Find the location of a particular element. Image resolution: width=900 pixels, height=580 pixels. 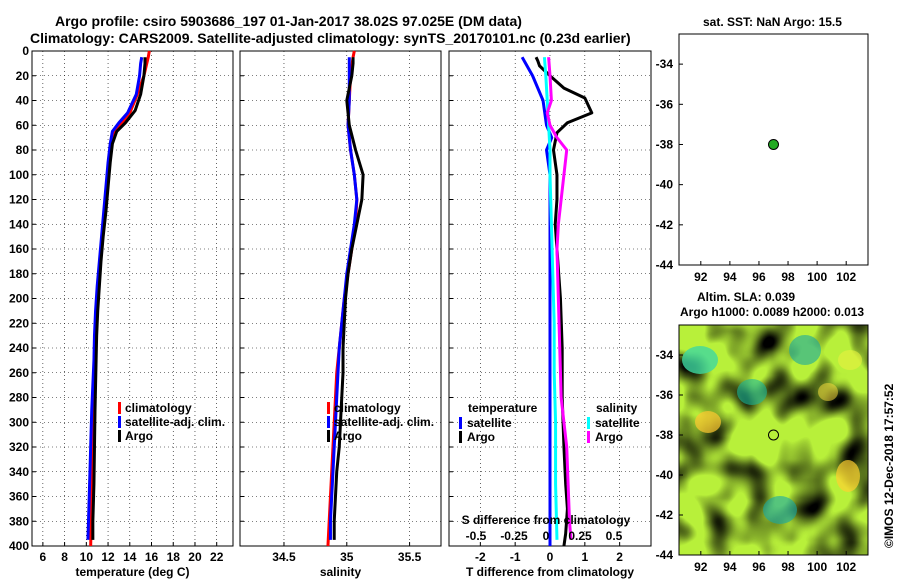

ytick-label: 280 is located at coordinates (19, 398).